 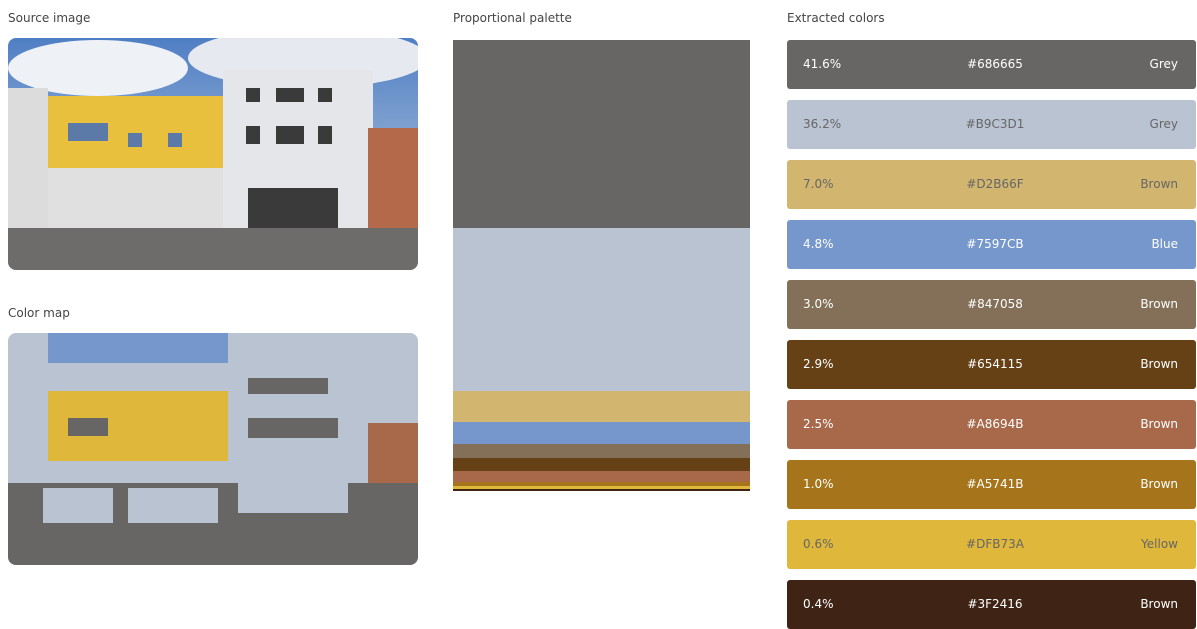 I want to click on color-percent: 0.4%, so click(x=818, y=604).